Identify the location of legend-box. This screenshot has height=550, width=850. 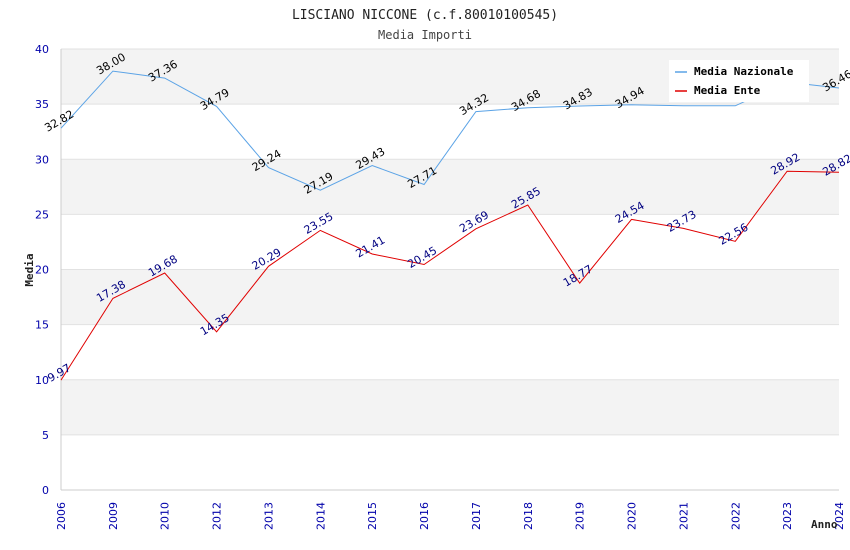
(739, 81).